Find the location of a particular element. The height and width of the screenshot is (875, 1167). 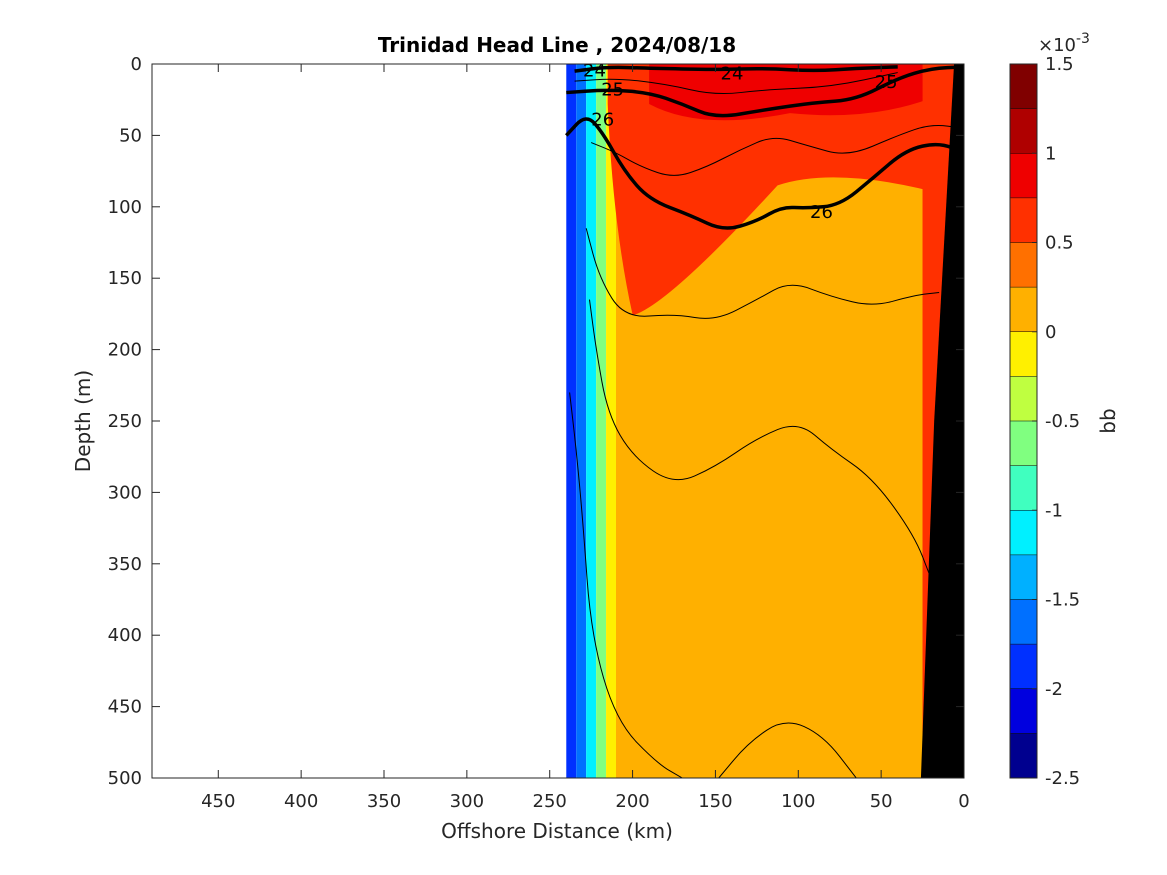

y-tick-label: 150 is located at coordinates (125, 278).